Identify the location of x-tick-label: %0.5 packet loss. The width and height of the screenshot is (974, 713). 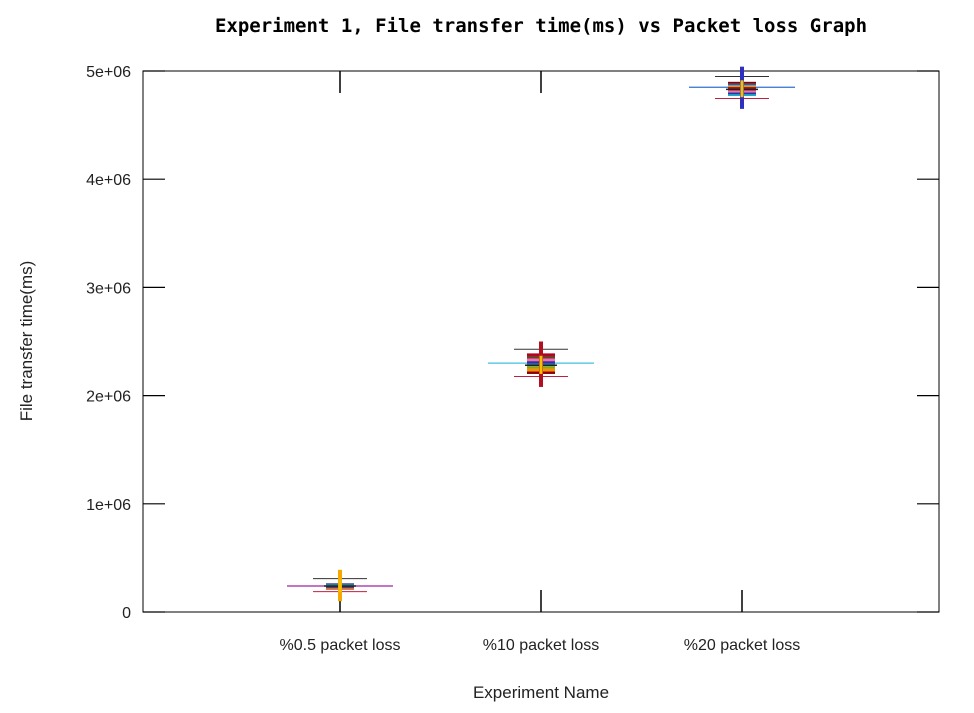
(340, 645).